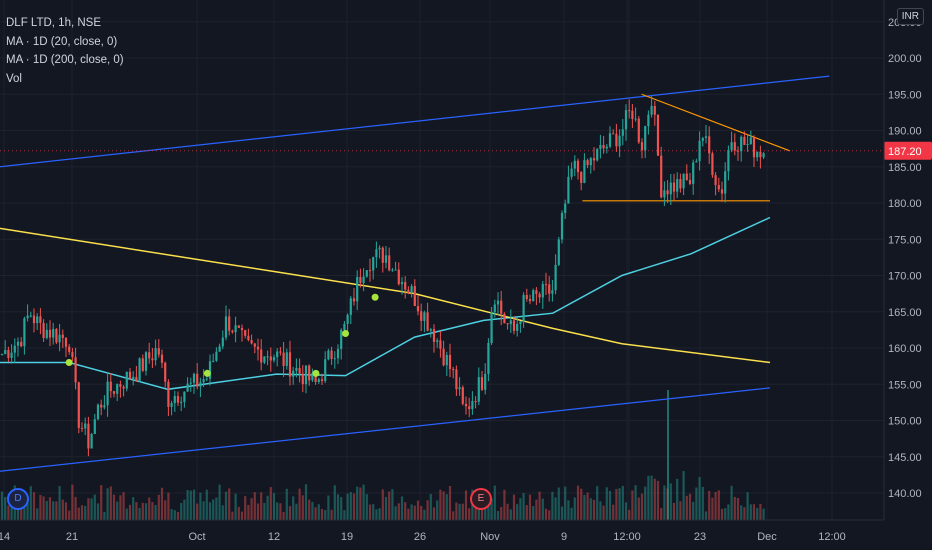 Image resolution: width=932 pixels, height=550 pixels. Describe the element at coordinates (385, 429) in the screenshot. I see `channel-lower-line` at that location.